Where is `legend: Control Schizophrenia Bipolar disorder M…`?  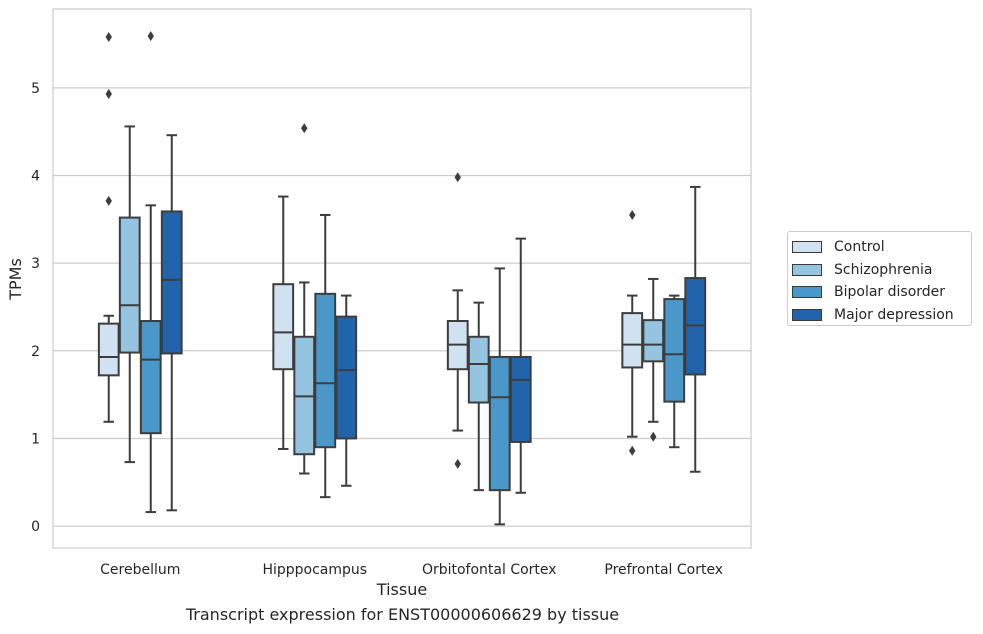
legend: Control Schizophrenia Bipolar disorder M… is located at coordinates (879, 278).